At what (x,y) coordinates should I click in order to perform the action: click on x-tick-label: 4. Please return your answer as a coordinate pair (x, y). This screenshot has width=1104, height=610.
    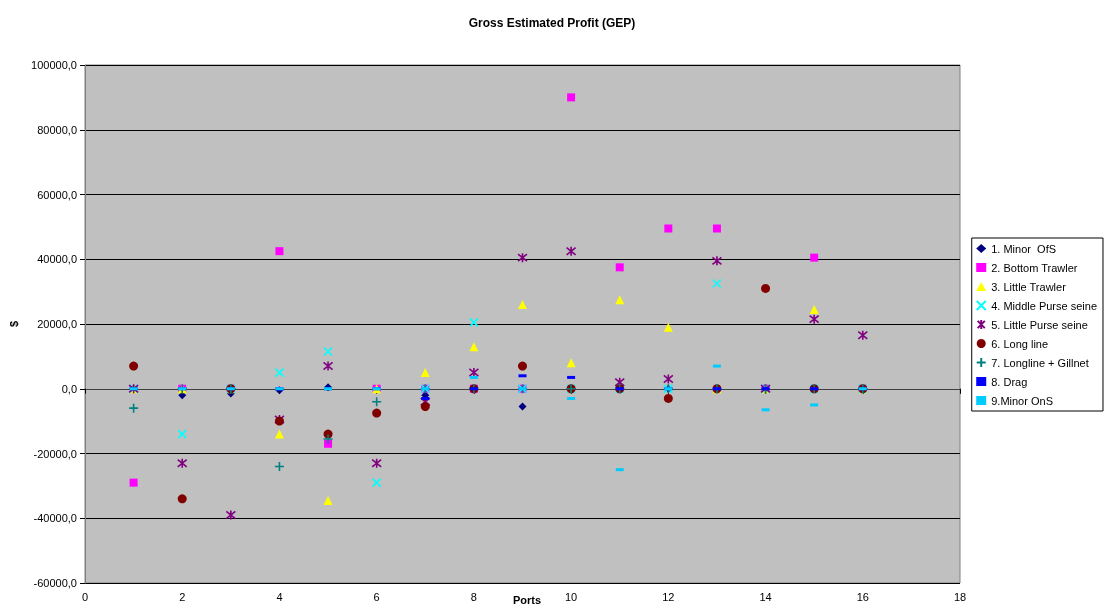
    Looking at the image, I should click on (279, 596).